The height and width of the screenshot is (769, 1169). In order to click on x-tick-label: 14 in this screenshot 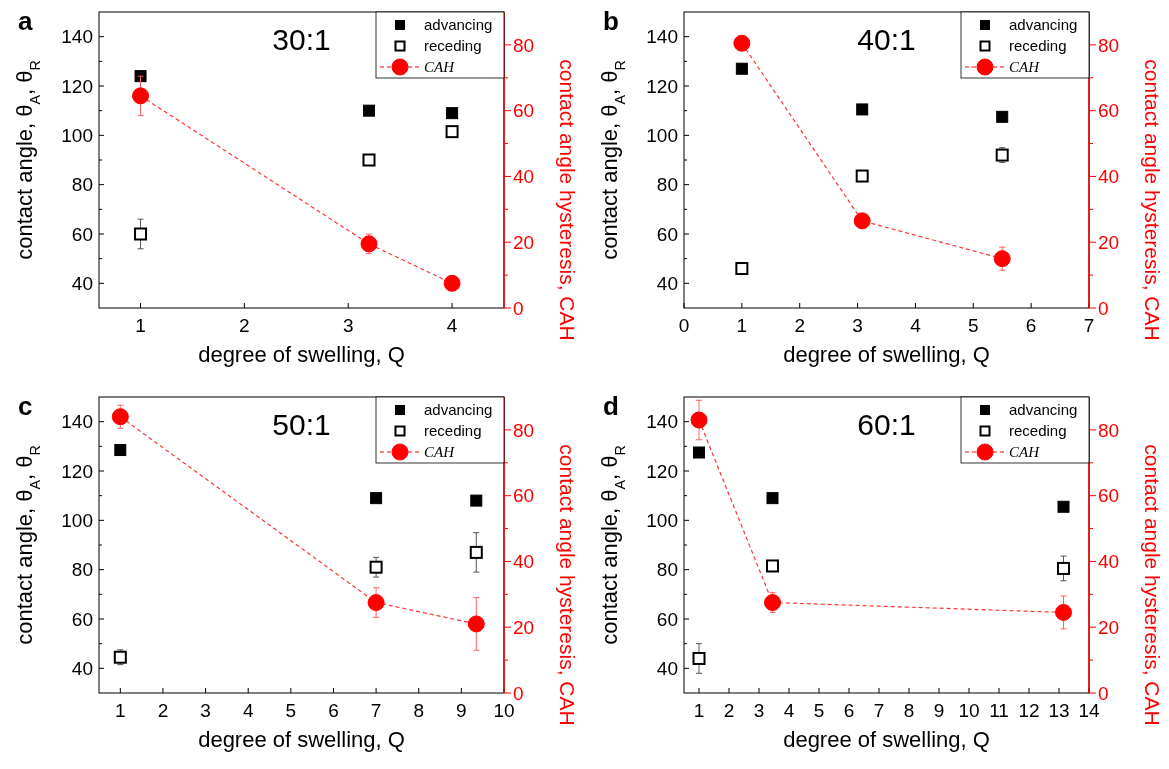, I will do `click(1089, 710)`.